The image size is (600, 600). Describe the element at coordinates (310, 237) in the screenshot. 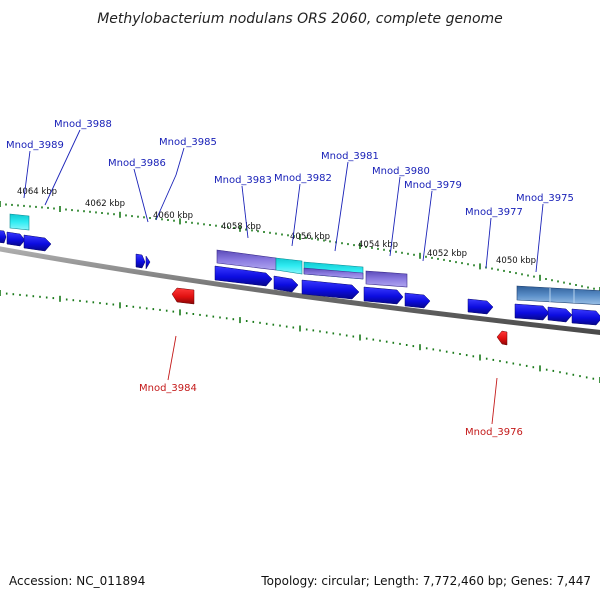

I see `scale-label-4056: 4056 kbp` at that location.